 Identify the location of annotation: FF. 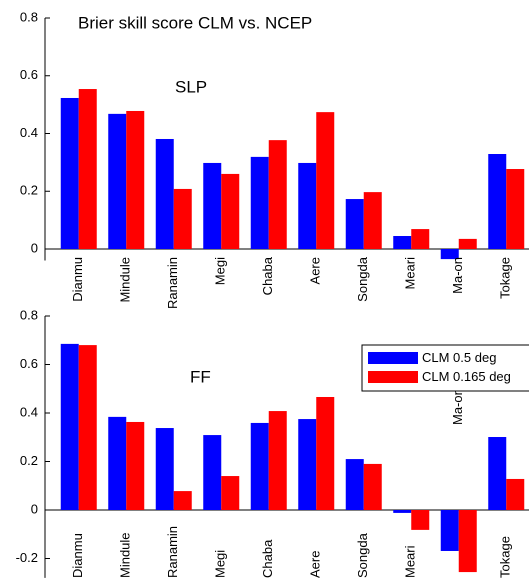
(200, 376).